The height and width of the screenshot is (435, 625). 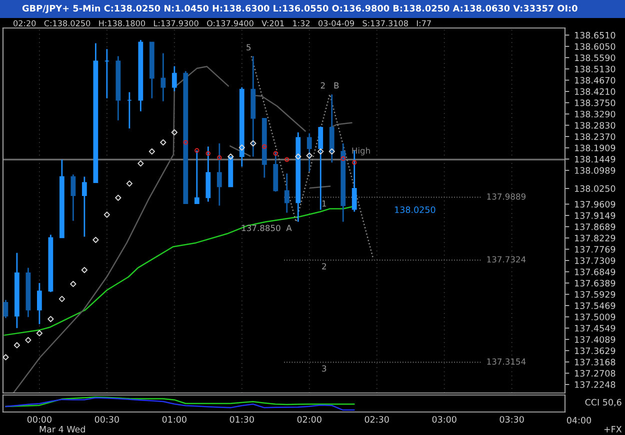 What do you see at coordinates (62, 429) in the screenshot?
I see `text: Mar 4 Wed` at bounding box center [62, 429].